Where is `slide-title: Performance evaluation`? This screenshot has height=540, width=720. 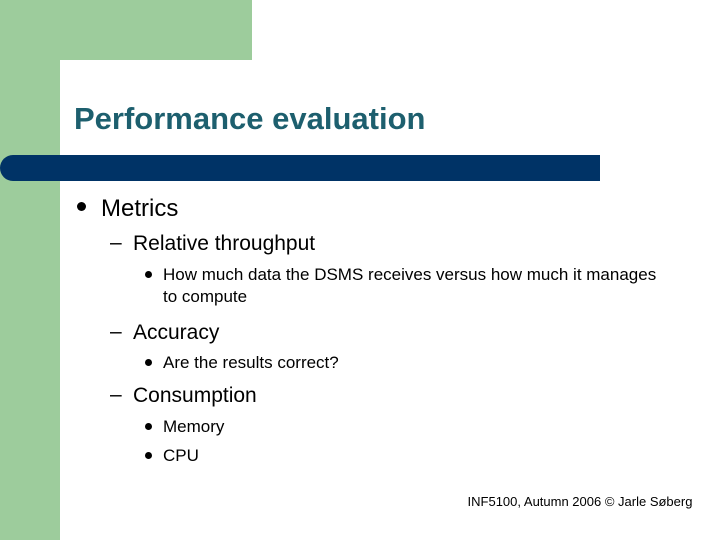
slide-title: Performance evaluation is located at coordinates (250, 118).